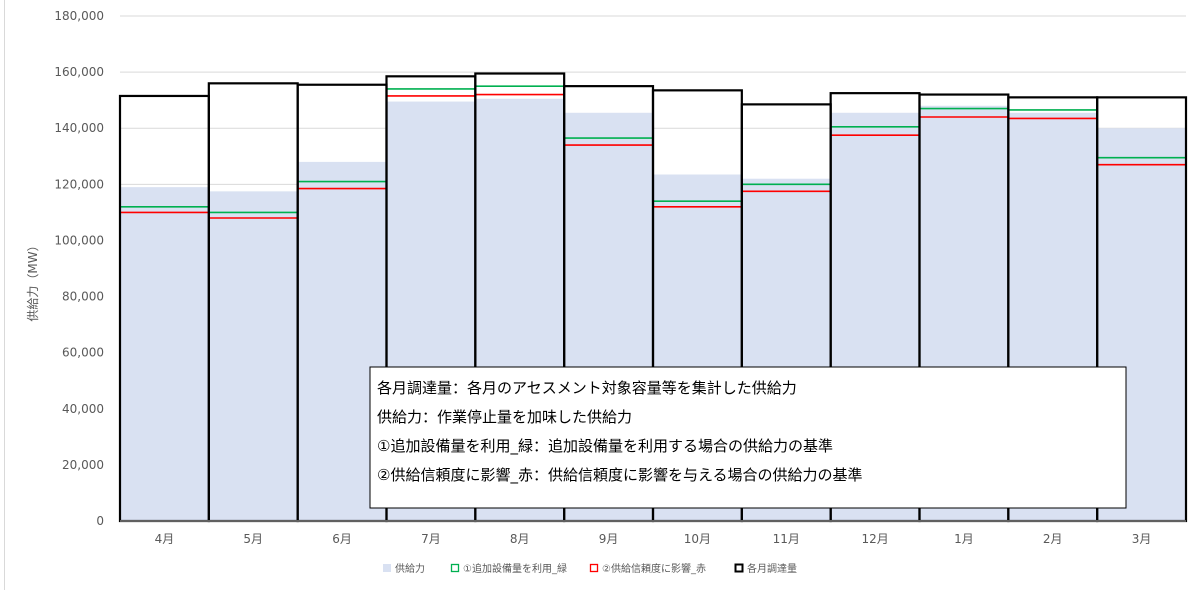 The image size is (1198, 594). What do you see at coordinates (342, 539) in the screenshot?
I see `x-tick-label: 6月` at bounding box center [342, 539].